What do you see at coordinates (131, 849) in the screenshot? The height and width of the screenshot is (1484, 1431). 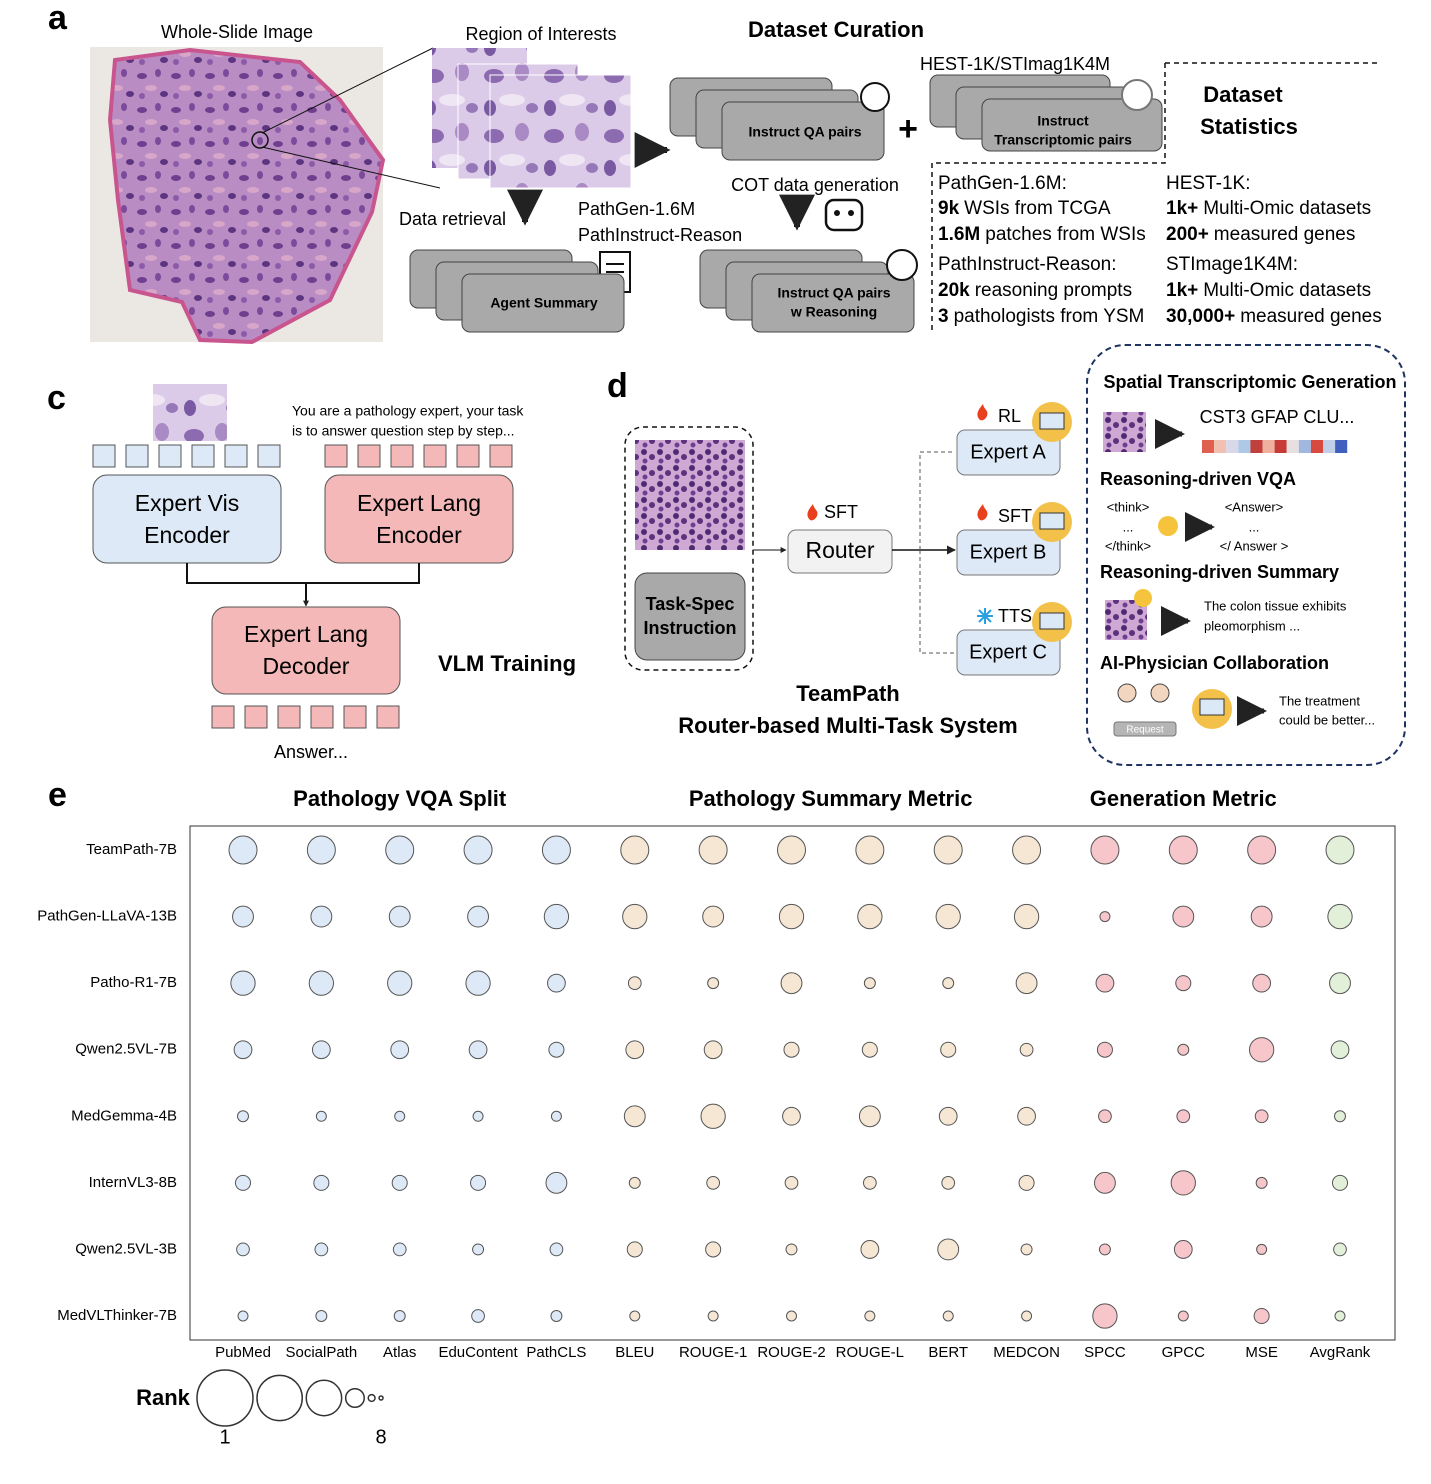 I see `y-tick-label: TeamPath-7B` at bounding box center [131, 849].